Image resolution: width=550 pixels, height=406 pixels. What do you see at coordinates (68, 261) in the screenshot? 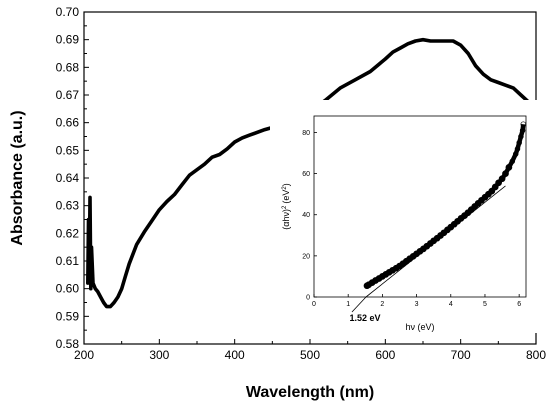
I see `y-tick-label: 0.61` at bounding box center [68, 261].